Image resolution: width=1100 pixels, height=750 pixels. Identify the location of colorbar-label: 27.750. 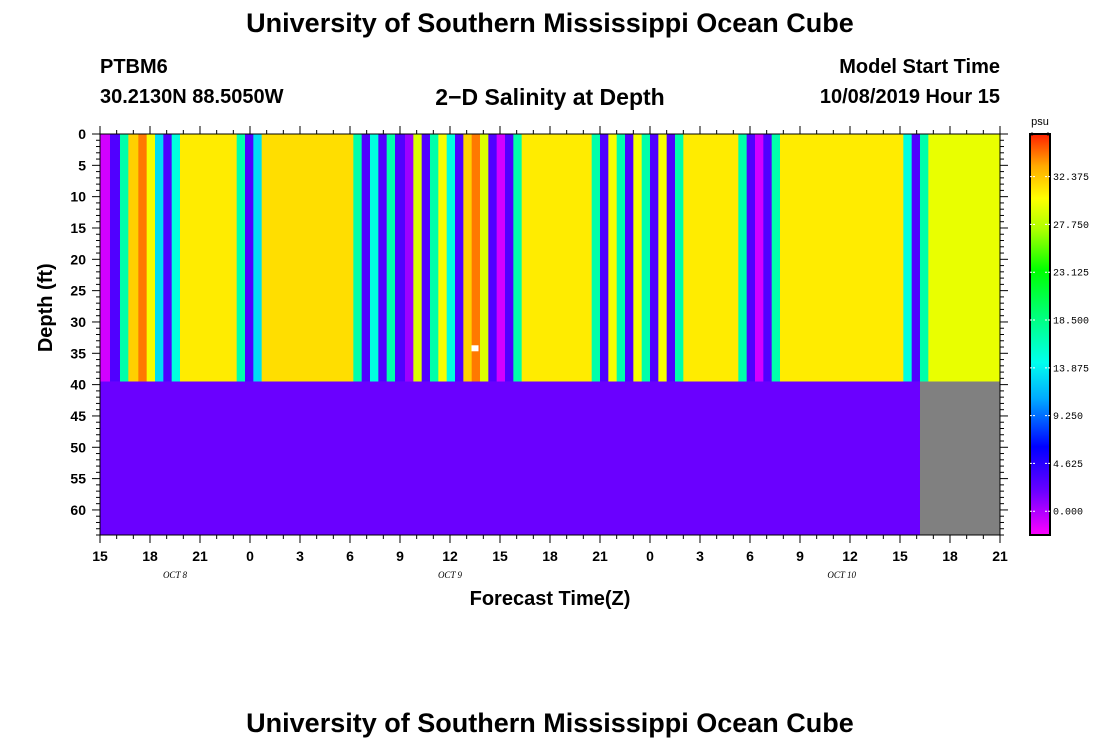
(1071, 226).